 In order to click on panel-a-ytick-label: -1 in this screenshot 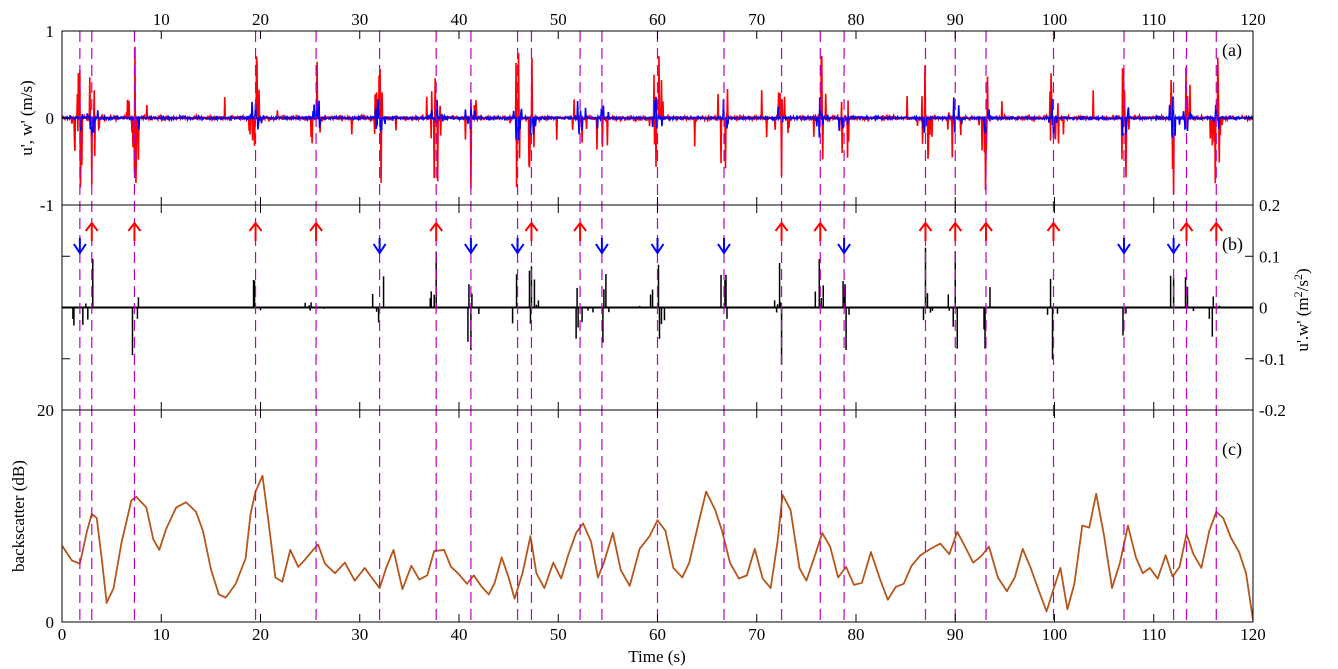, I will do `click(47, 205)`.